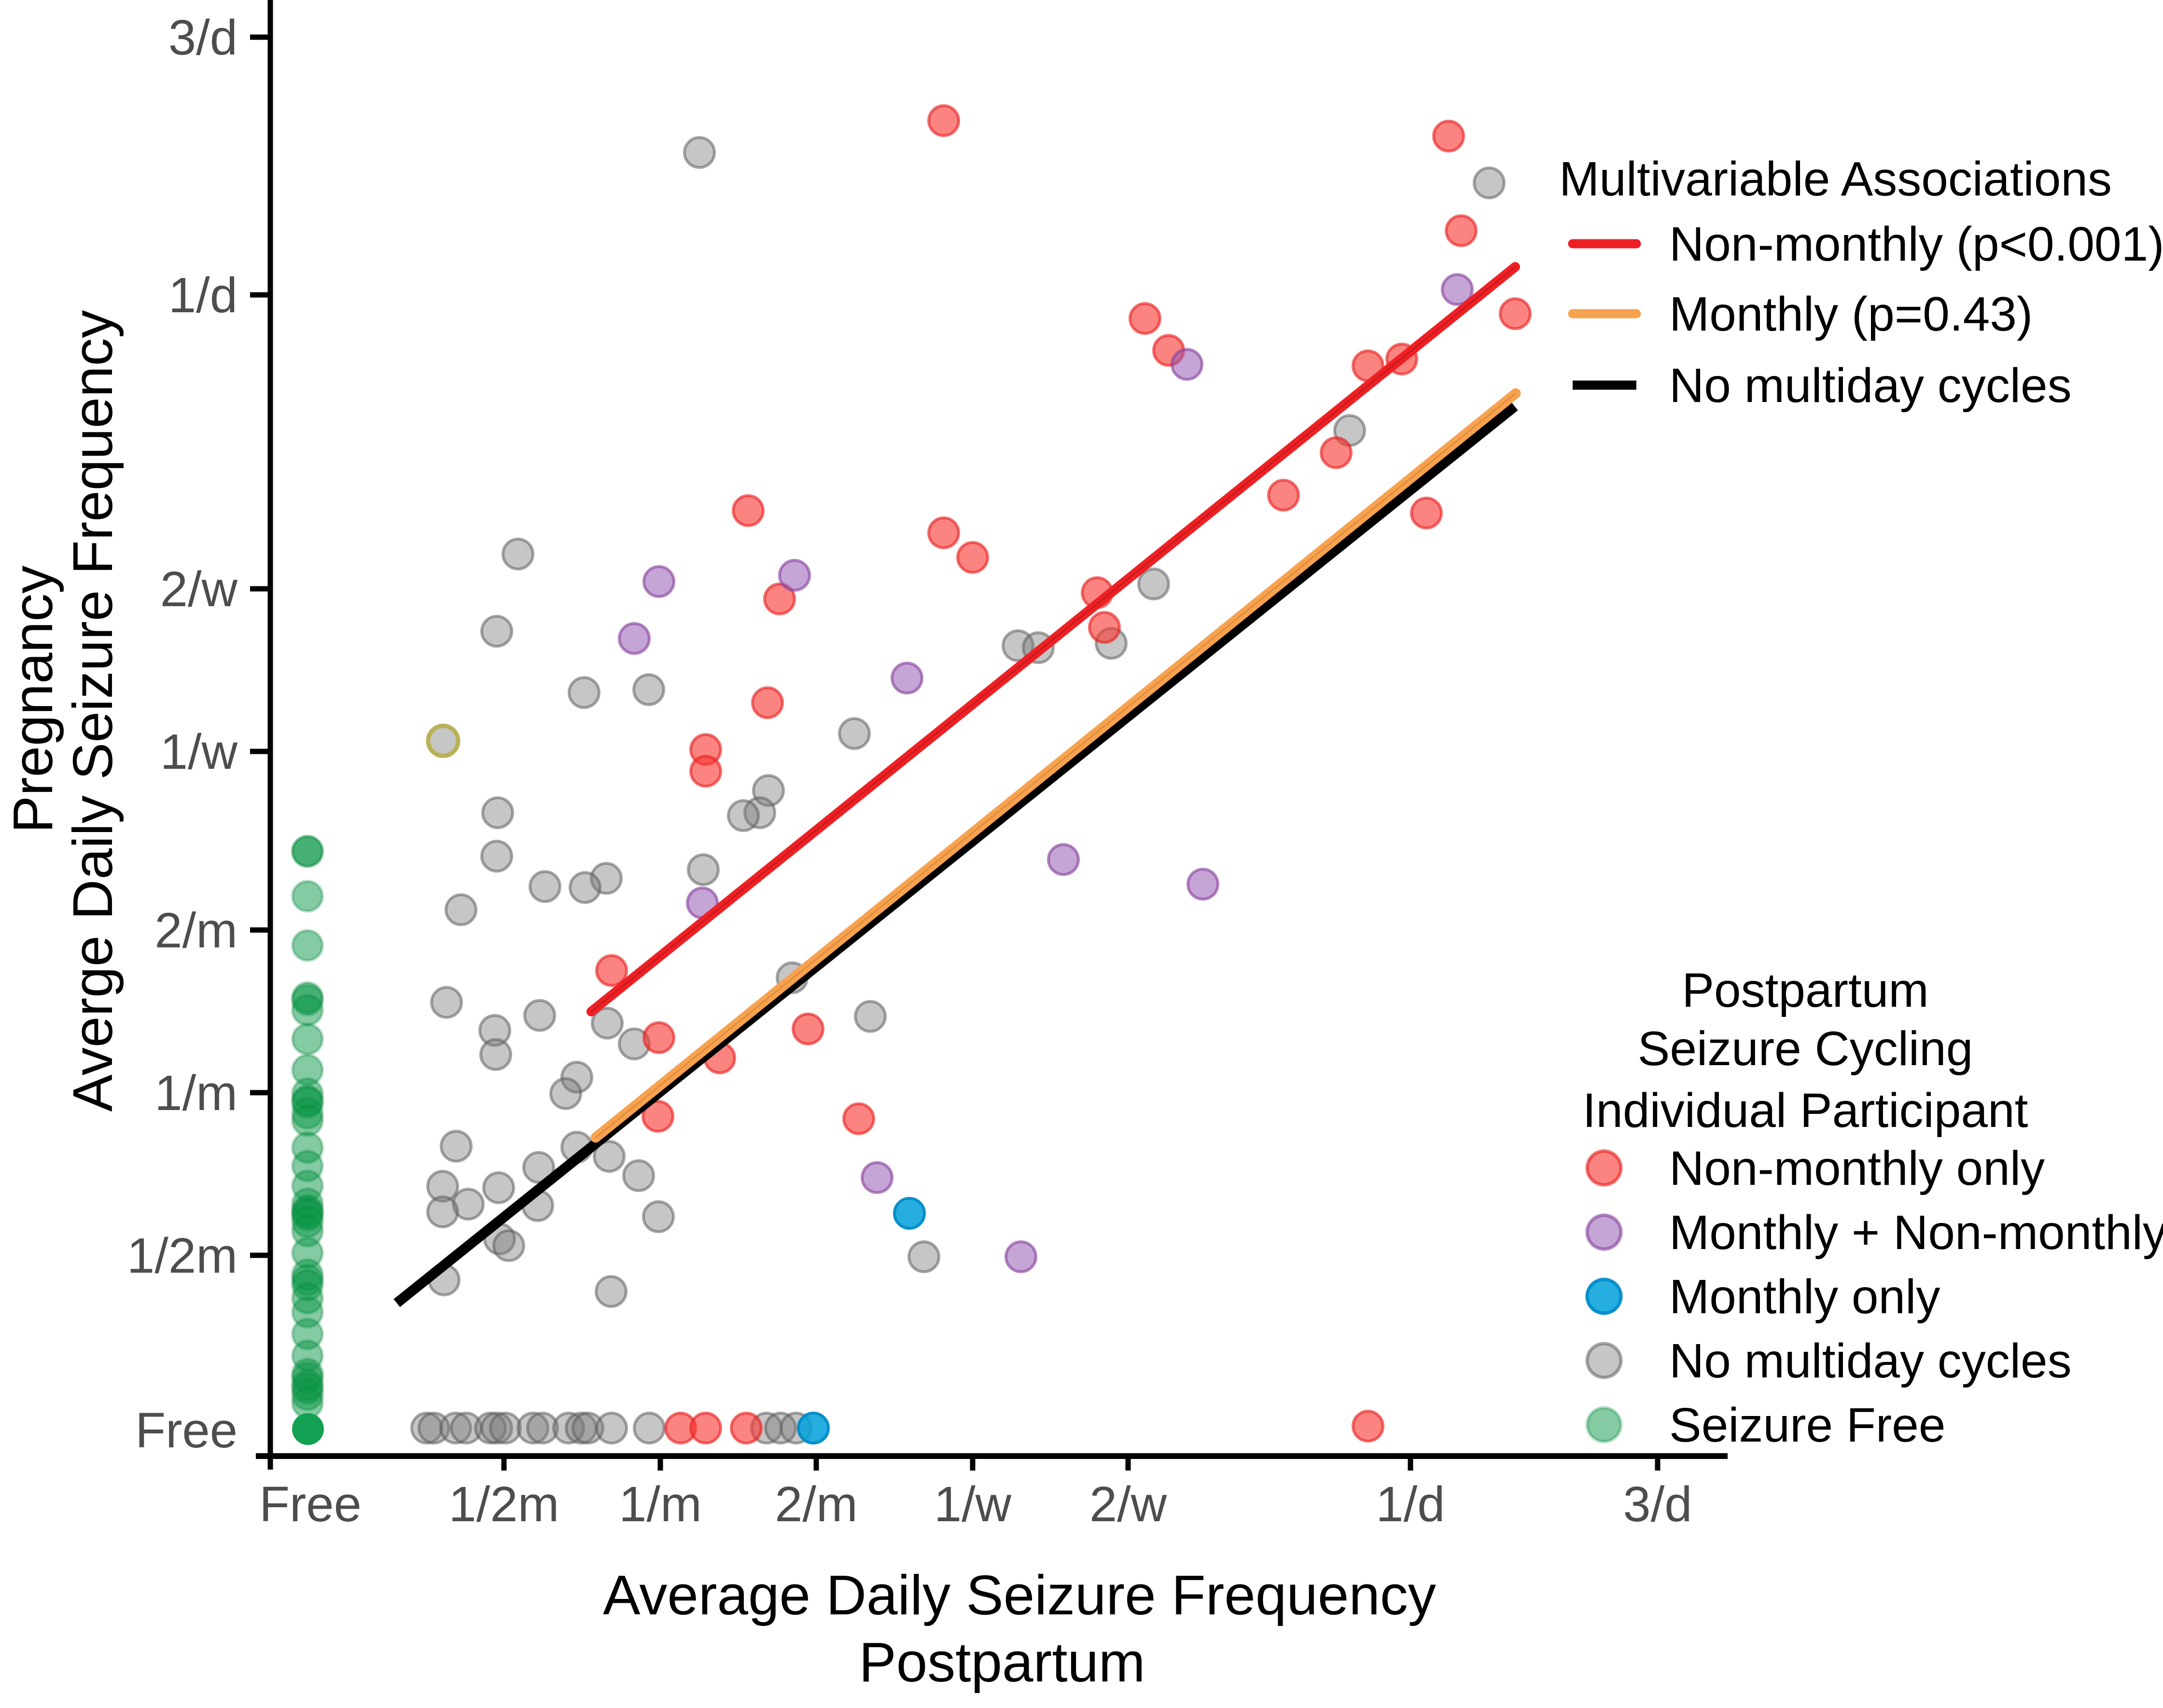 This screenshot has width=2163, height=1708. I want to click on svg-text: Monthly only, so click(1805, 1297).